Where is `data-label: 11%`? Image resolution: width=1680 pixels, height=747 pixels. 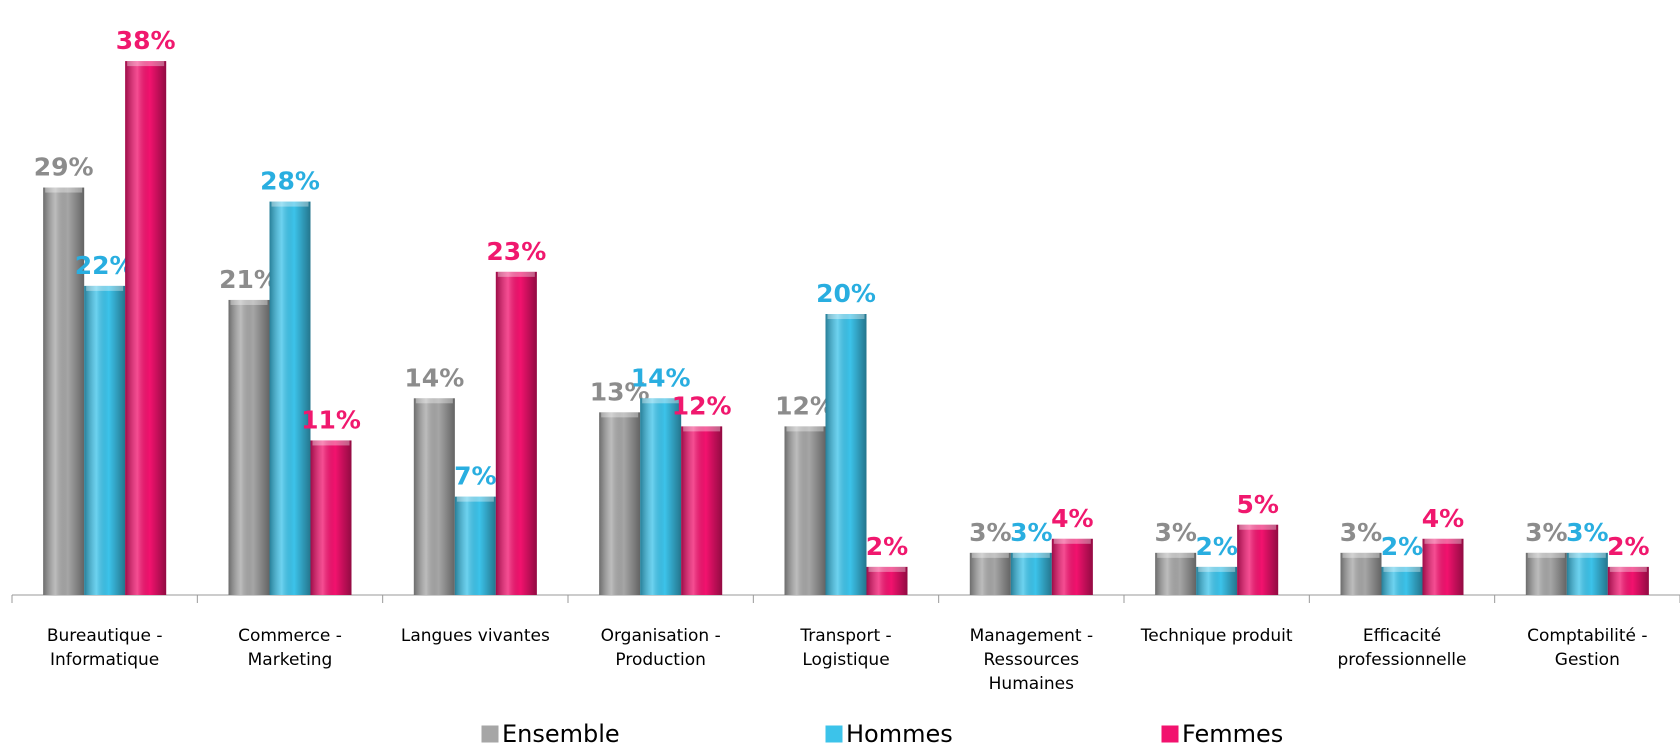 data-label: 11% is located at coordinates (331, 419).